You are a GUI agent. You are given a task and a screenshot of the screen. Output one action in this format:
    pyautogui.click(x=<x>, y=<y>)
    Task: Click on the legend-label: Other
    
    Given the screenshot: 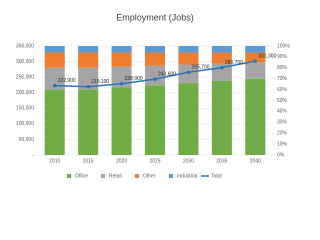 What is the action you would take?
    pyautogui.click(x=149, y=176)
    